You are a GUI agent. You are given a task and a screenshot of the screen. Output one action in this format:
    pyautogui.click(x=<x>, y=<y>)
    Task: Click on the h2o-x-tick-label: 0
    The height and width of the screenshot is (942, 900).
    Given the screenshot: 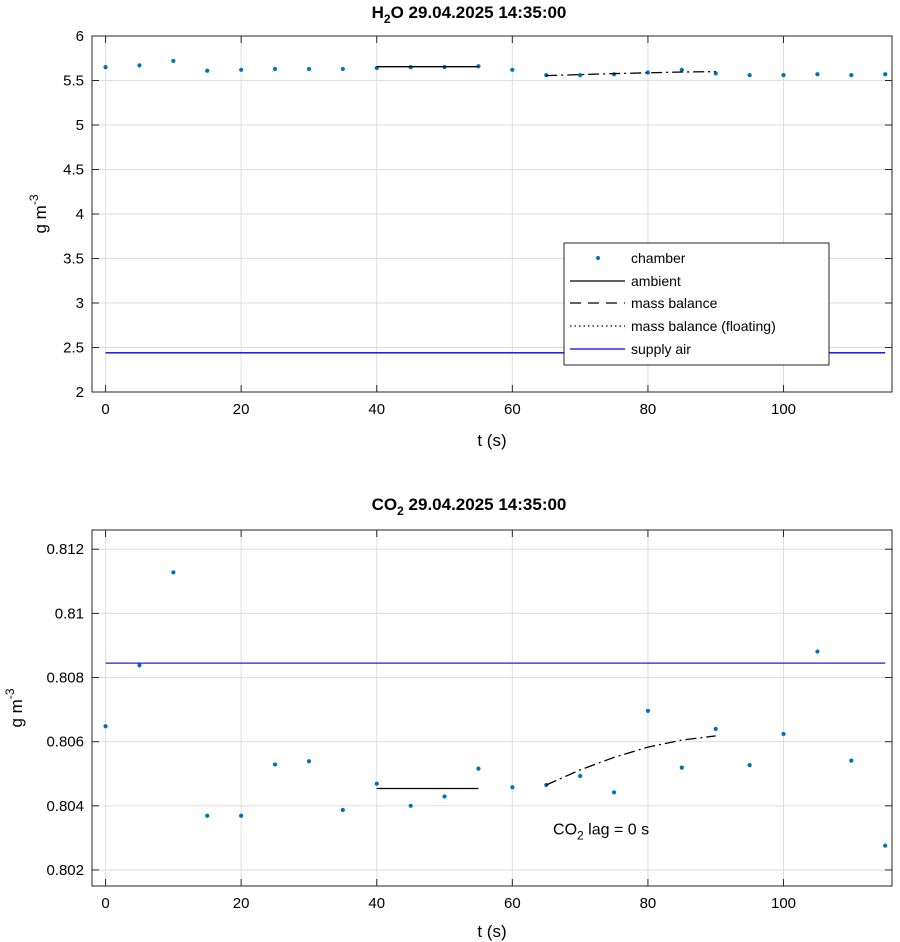 What is the action you would take?
    pyautogui.click(x=105, y=409)
    